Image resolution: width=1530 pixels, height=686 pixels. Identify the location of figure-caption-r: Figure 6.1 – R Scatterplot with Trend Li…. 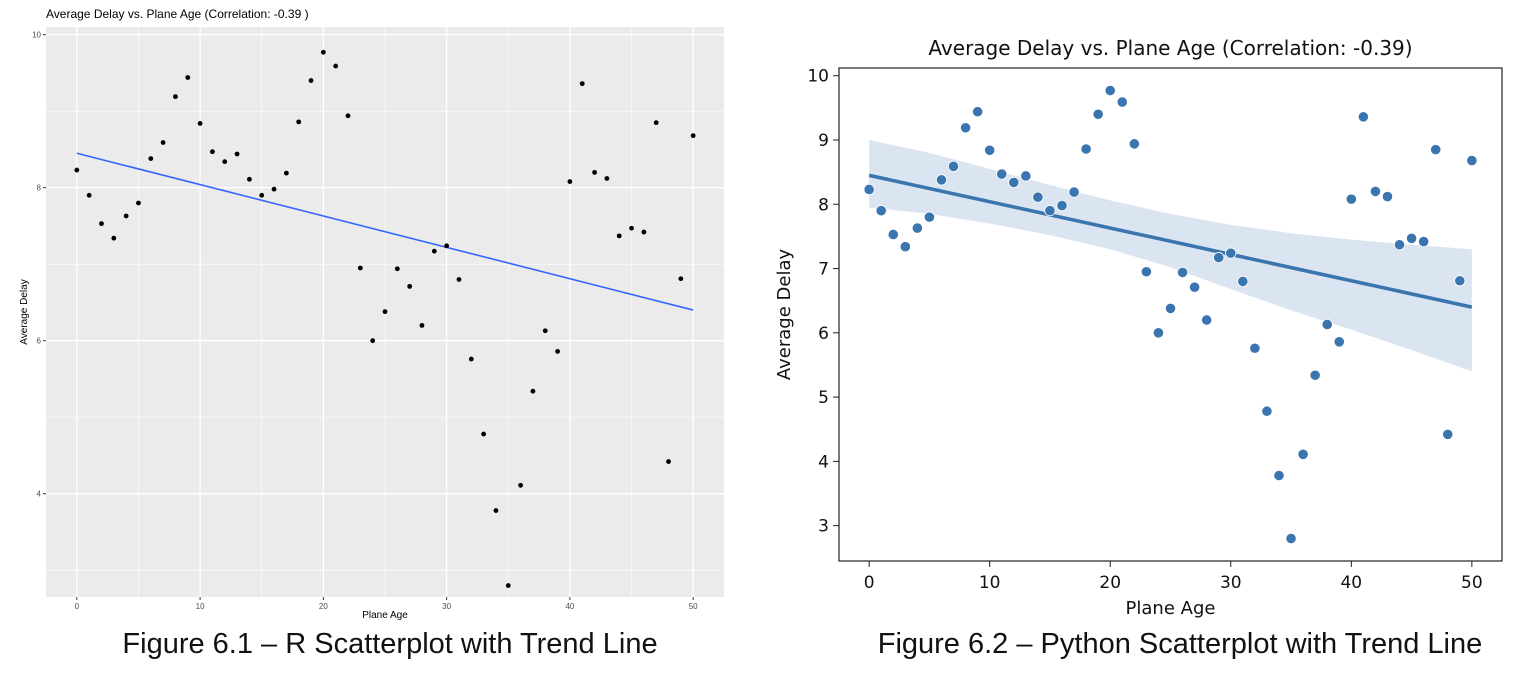
(390, 644).